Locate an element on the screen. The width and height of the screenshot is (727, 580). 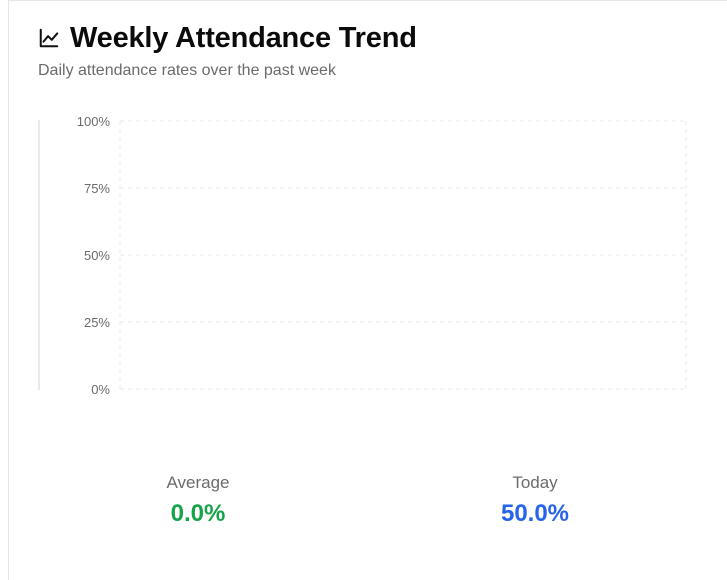
average-stat: Average 0.0% is located at coordinates (198, 500).